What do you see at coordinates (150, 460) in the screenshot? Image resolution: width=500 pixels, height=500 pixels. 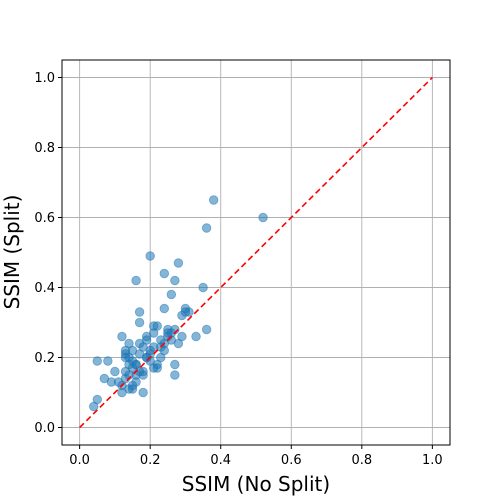 I see `x-tick-label: 0.2` at bounding box center [150, 460].